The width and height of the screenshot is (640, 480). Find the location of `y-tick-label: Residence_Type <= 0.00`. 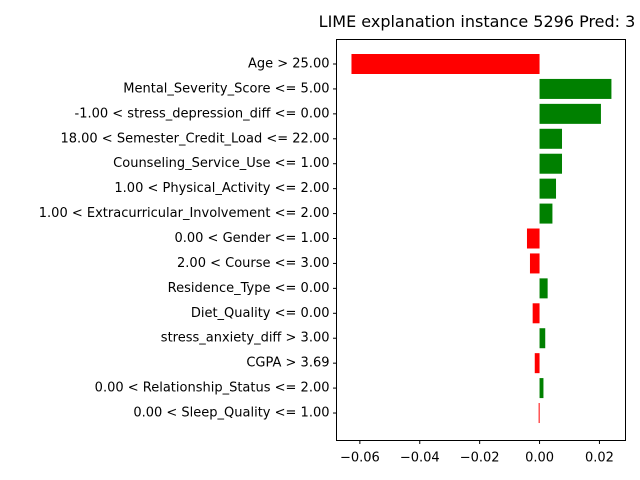

y-tick-label: Residence_Type <= 0.00 is located at coordinates (249, 288).